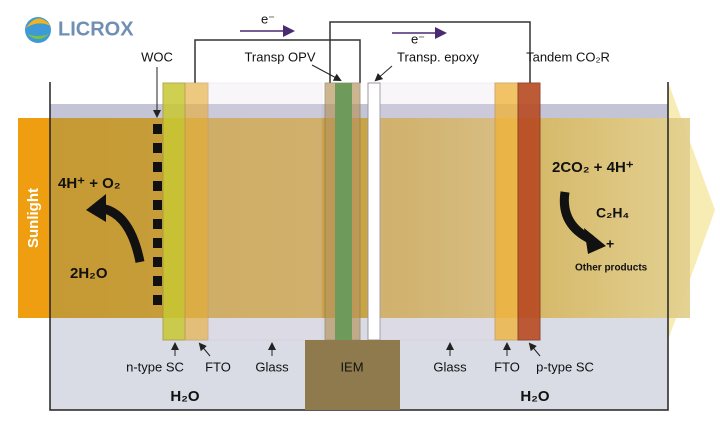  I want to click on woc, so click(157, 214).